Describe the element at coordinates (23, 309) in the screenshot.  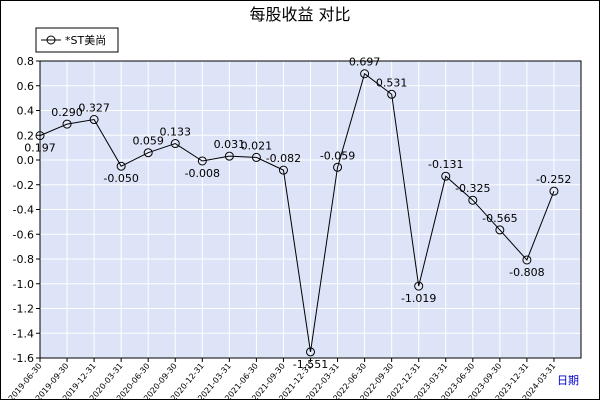
I see `y-tick-label: -1.2` at that location.